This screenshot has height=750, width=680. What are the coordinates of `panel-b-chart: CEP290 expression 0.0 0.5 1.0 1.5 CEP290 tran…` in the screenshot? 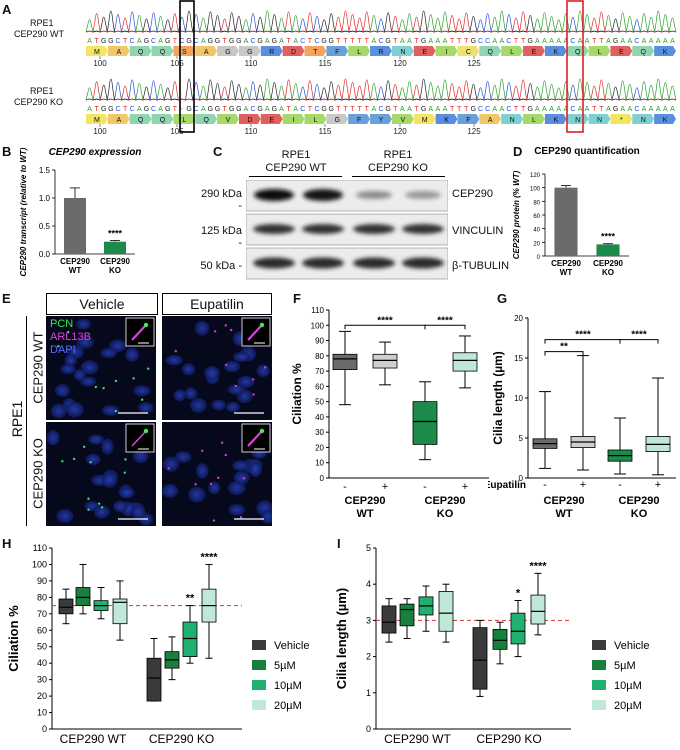 It's located at (80, 211).